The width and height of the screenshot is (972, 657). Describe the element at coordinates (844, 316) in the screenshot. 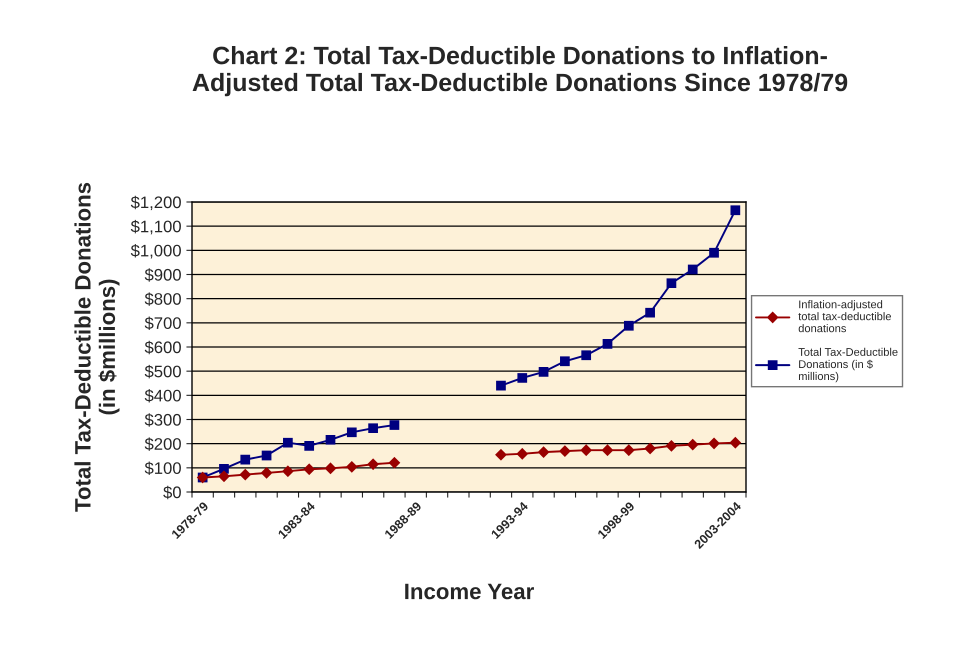

I see `legend-label: Inflation-adjusted total tax-deductible donations` at that location.